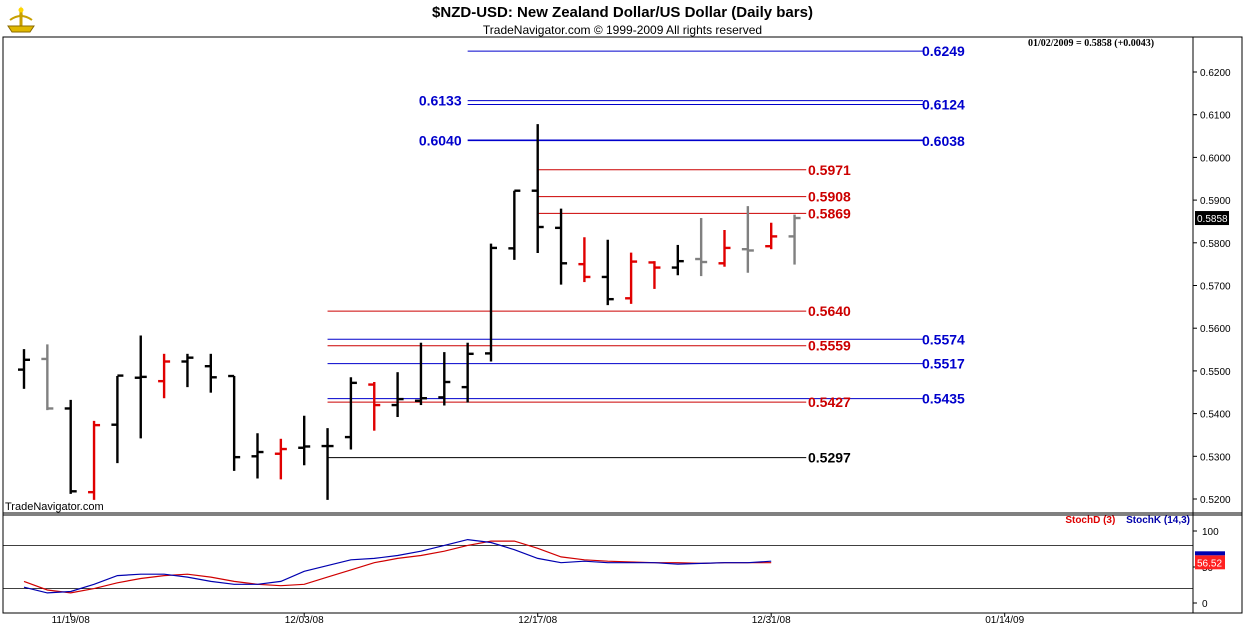 The height and width of the screenshot is (631, 1245). Describe the element at coordinates (1215, 201) in the screenshot. I see `y-tick-label: 0.5900` at that location.